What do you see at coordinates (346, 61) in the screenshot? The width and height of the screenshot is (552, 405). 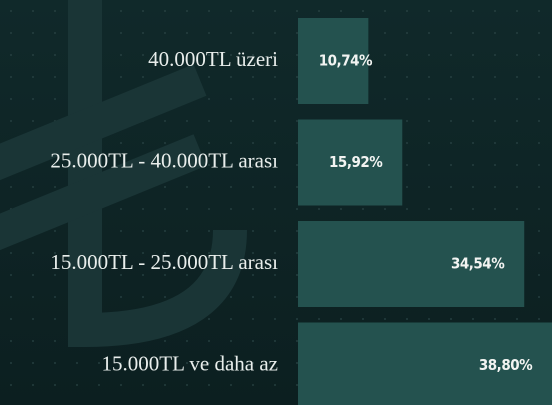 I see `value-label: 10,74%` at bounding box center [346, 61].